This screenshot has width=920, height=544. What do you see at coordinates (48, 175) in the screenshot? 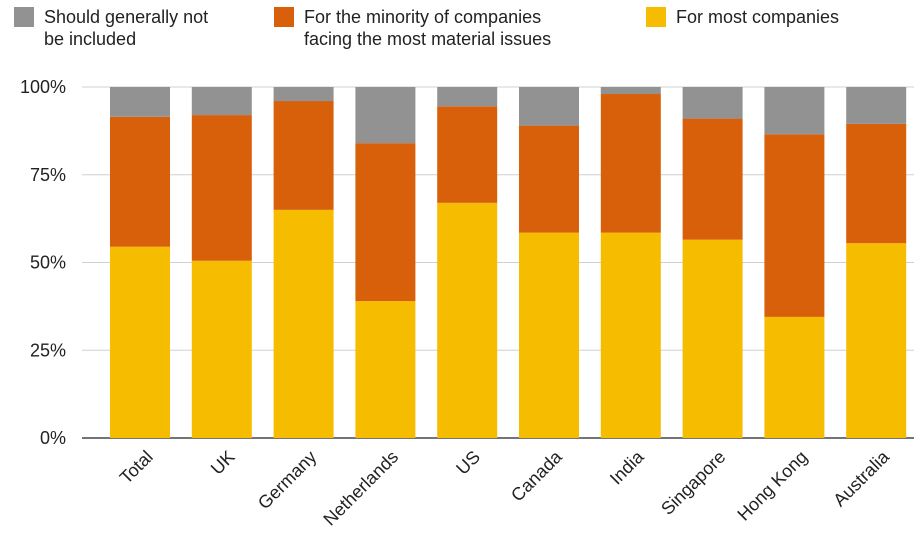
I see `y-tick-label: 75%` at bounding box center [48, 175].